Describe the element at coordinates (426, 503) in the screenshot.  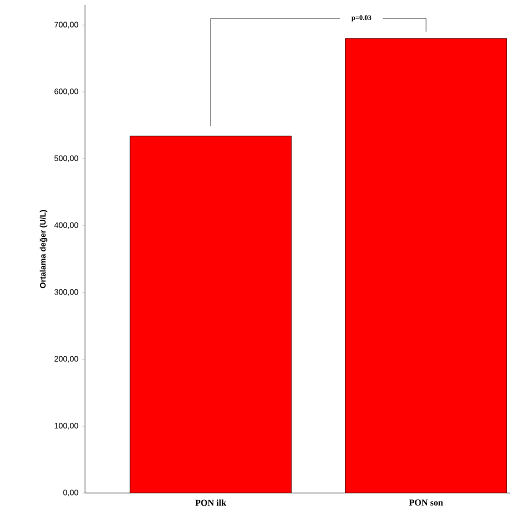
I see `x-tick-label: PON son` at that location.